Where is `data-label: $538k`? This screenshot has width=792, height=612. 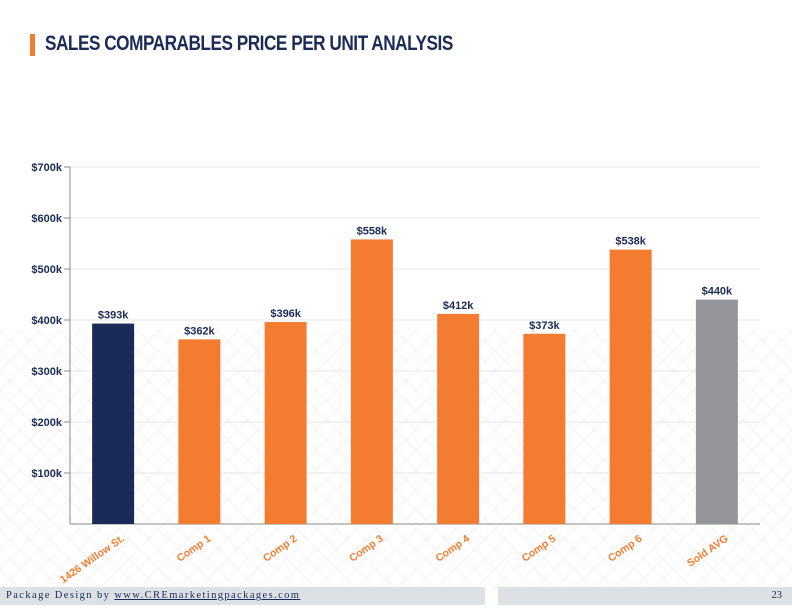
data-label: $538k is located at coordinates (630, 242).